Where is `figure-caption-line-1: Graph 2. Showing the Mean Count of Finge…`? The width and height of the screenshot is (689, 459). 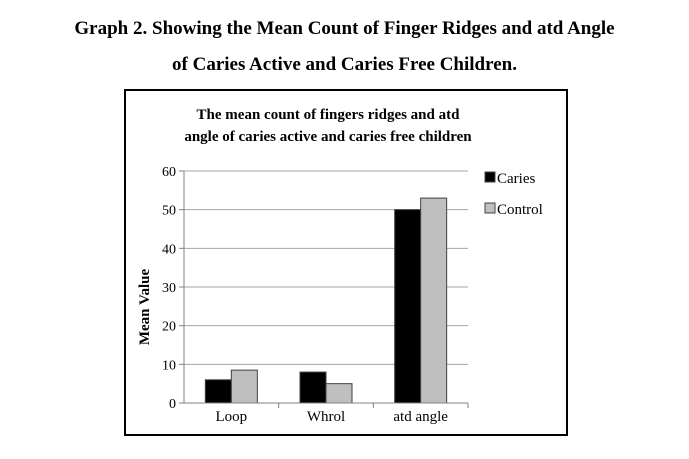
figure-caption-line-1: Graph 2. Showing the Mean Count of Finge… is located at coordinates (344, 28).